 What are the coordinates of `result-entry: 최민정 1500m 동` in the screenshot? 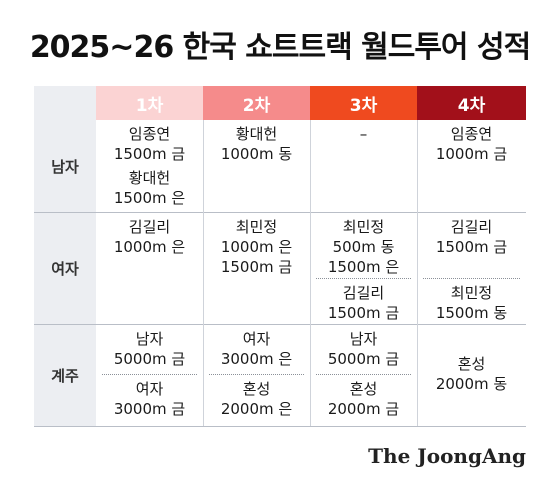 It's located at (471, 303).